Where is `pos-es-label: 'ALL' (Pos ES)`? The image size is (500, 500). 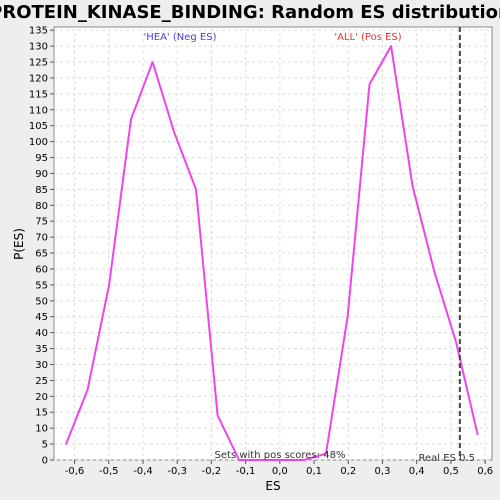
pos-es-label: 'ALL' (Pos ES) is located at coordinates (367, 37).